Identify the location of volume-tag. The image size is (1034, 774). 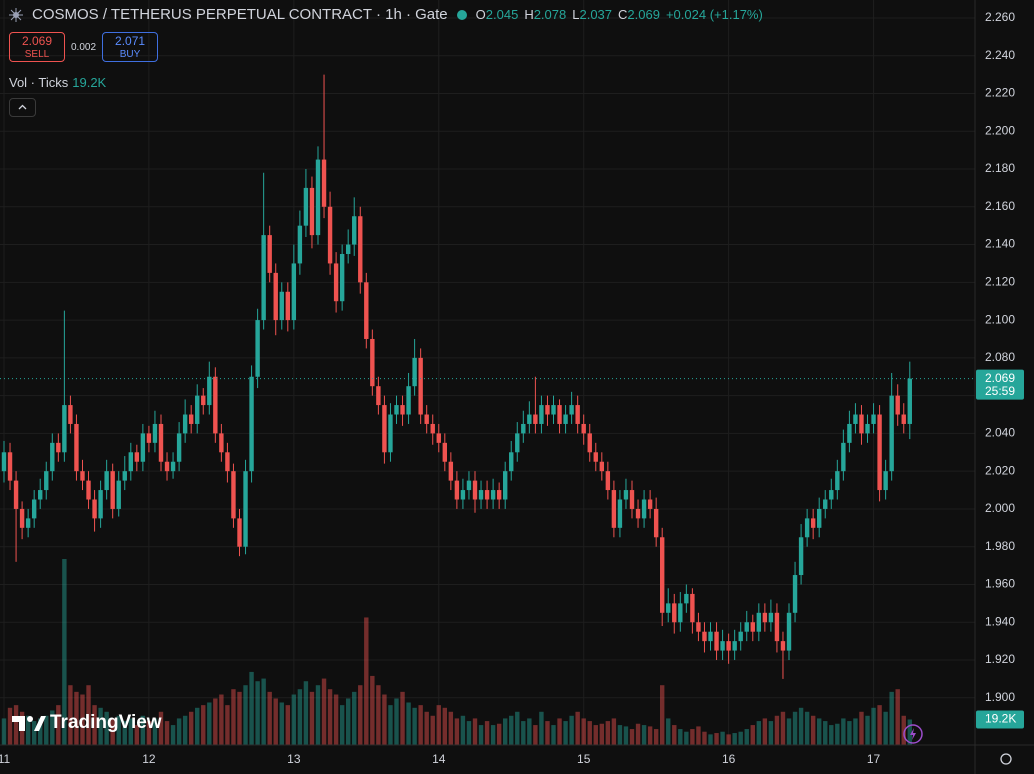
(1000, 719).